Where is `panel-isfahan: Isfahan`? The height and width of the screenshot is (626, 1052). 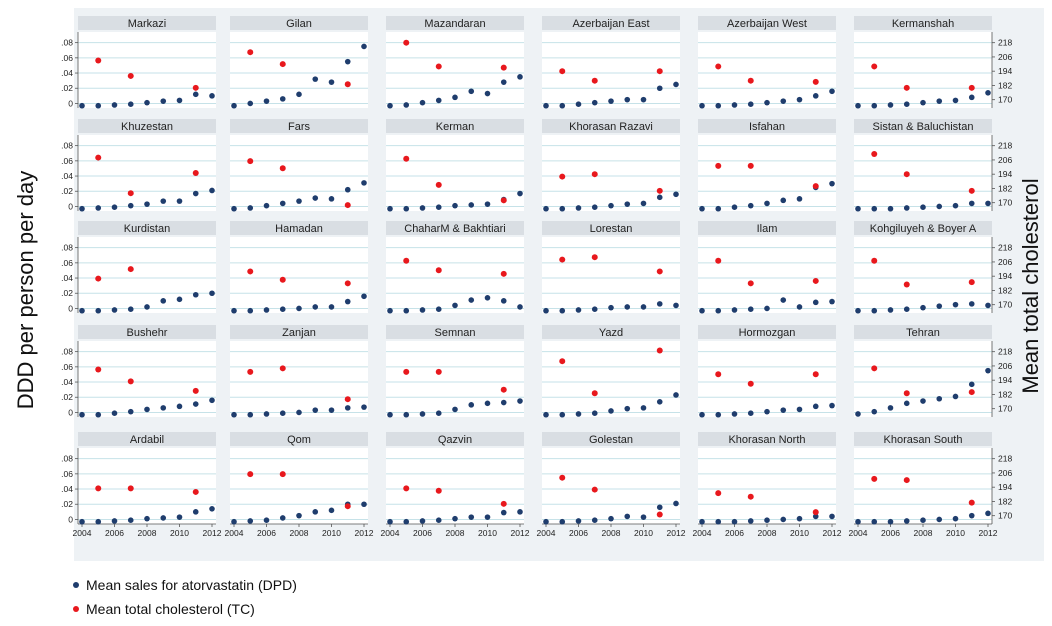 panel-isfahan: Isfahan is located at coordinates (767, 165).